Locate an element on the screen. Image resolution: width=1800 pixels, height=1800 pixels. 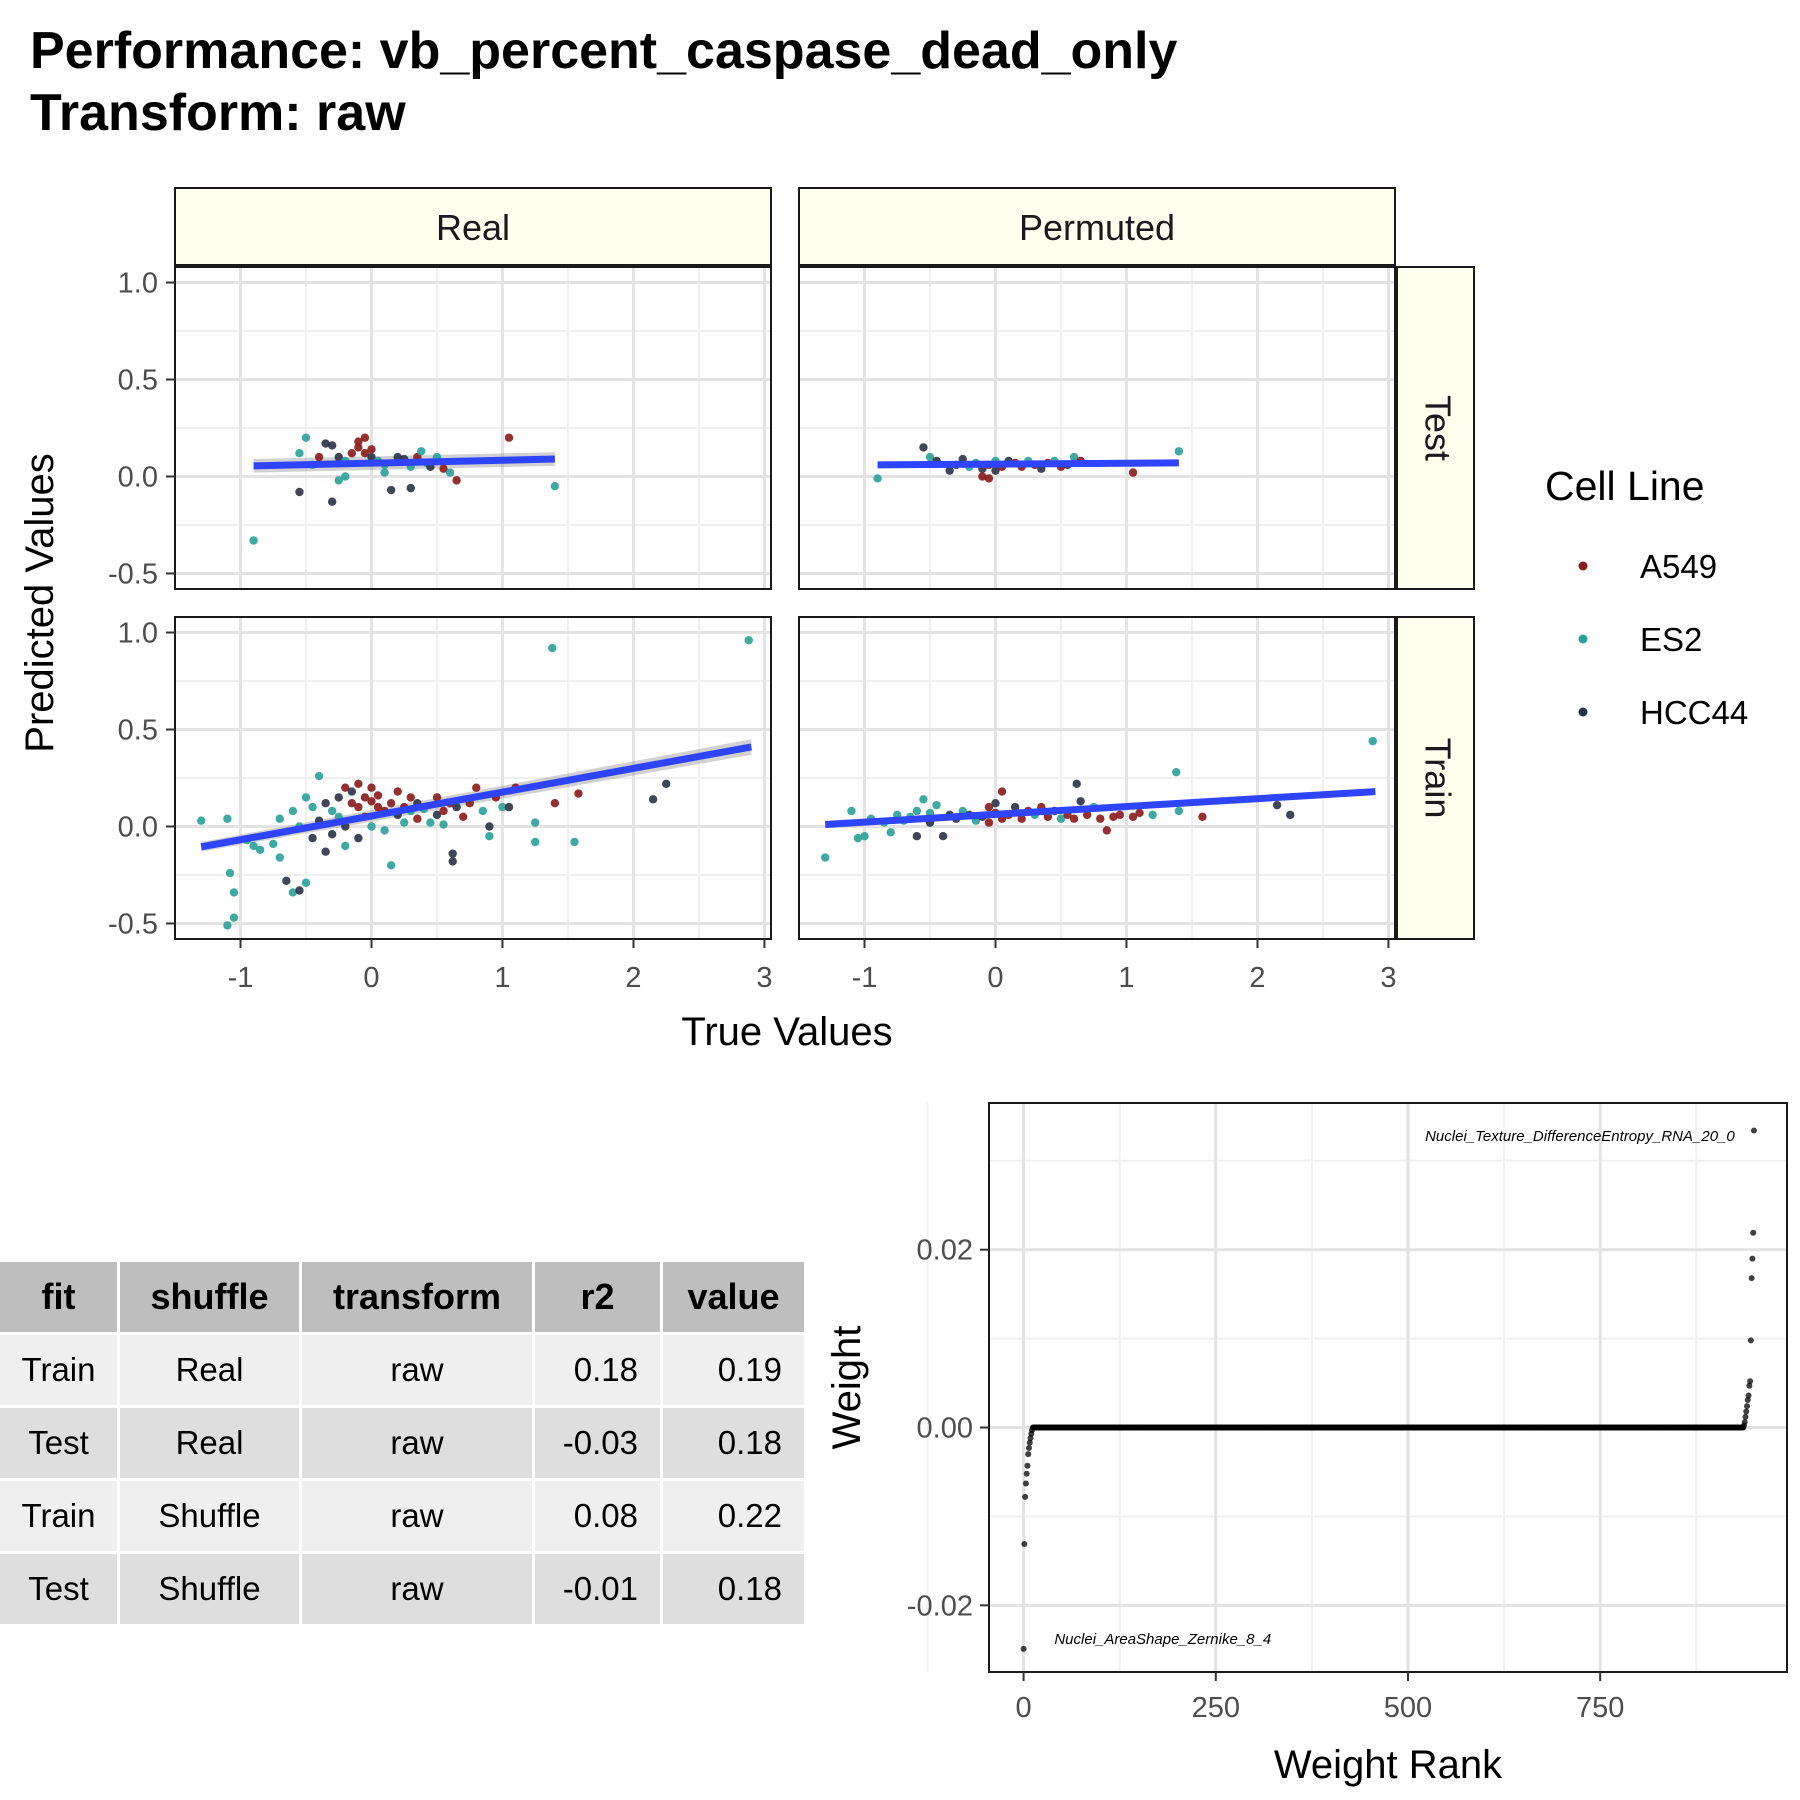
feature-annotation: Nuclei_AreaShape_Zernike_8_4 is located at coordinates (1162, 1639).